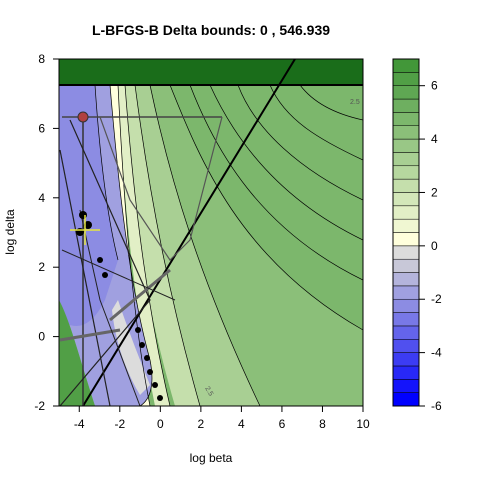 Image resolution: width=480 pixels, height=480 pixels. I want to click on colorbar-axis: -6 -4 -2 0 2 4 6, so click(430, 246).